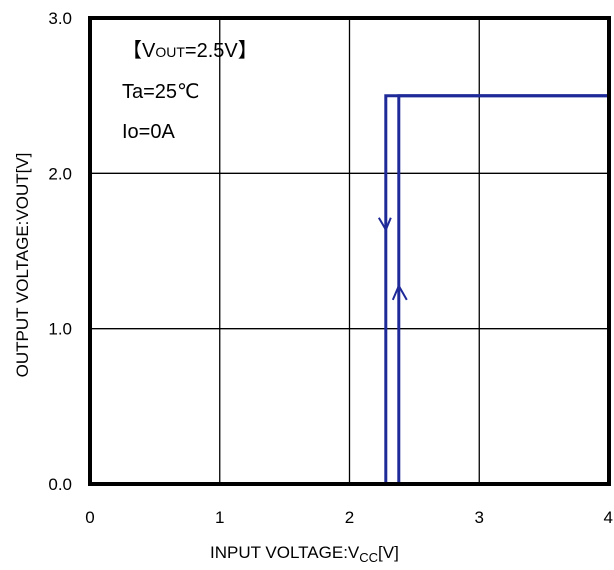 The height and width of the screenshot is (570, 614). Describe the element at coordinates (304, 554) in the screenshot. I see `x-axis-label: INPUT VOLTAGE:VCC[V]` at that location.